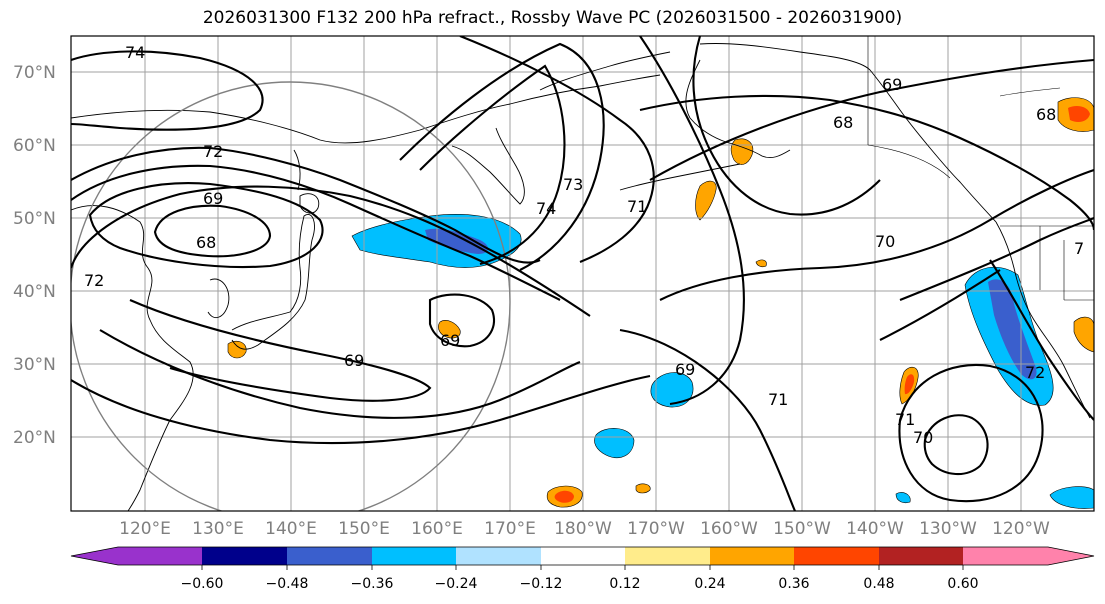  Describe the element at coordinates (706, 200) in the screenshot. I see `positive-anomaly-aleutian` at that location.